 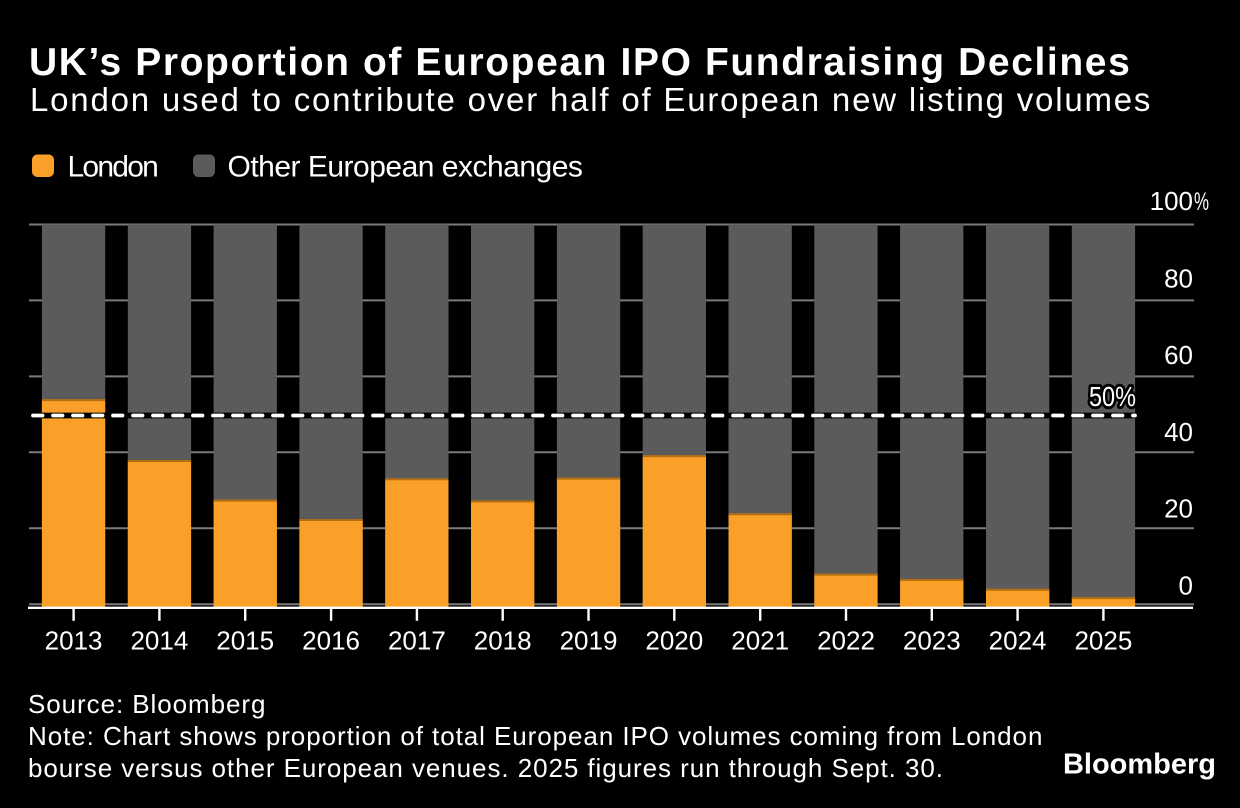 I want to click on svg-text: London, so click(x=113, y=167).